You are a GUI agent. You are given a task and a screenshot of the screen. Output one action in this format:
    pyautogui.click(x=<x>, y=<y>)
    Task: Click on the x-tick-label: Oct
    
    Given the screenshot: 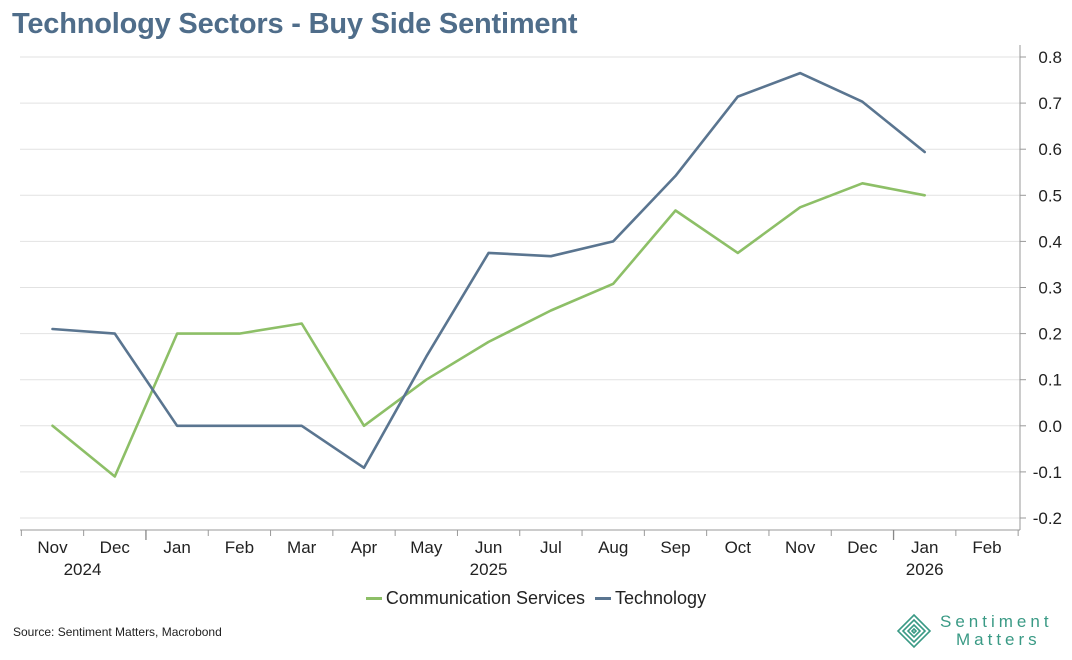 What is the action you would take?
    pyautogui.click(x=738, y=547)
    